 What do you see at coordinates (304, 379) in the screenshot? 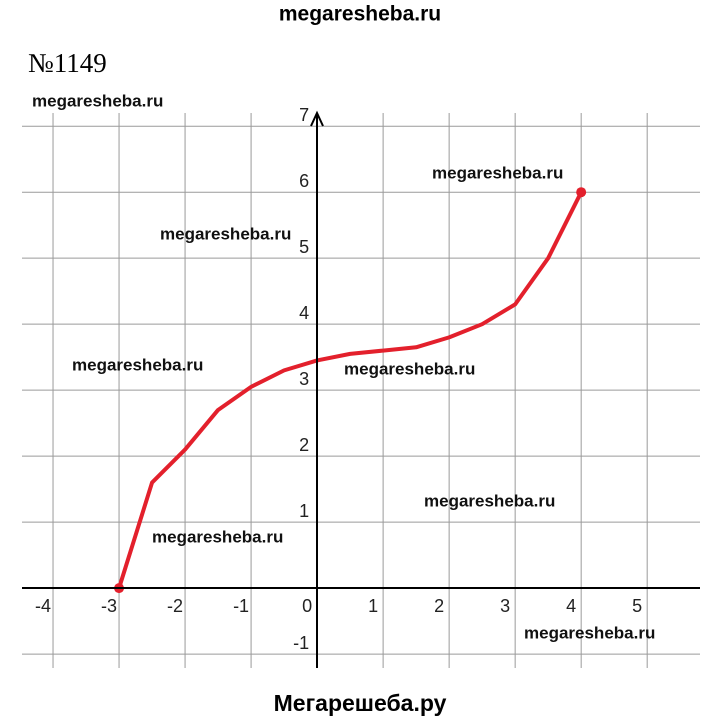
I see `y-tick-label: 3` at bounding box center [304, 379].